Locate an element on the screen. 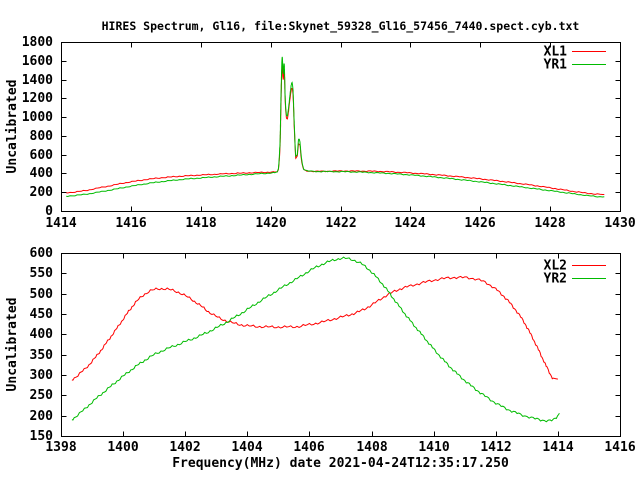 This screenshot has width=640, height=480. x-tick-label: 1426 is located at coordinates (479, 223).